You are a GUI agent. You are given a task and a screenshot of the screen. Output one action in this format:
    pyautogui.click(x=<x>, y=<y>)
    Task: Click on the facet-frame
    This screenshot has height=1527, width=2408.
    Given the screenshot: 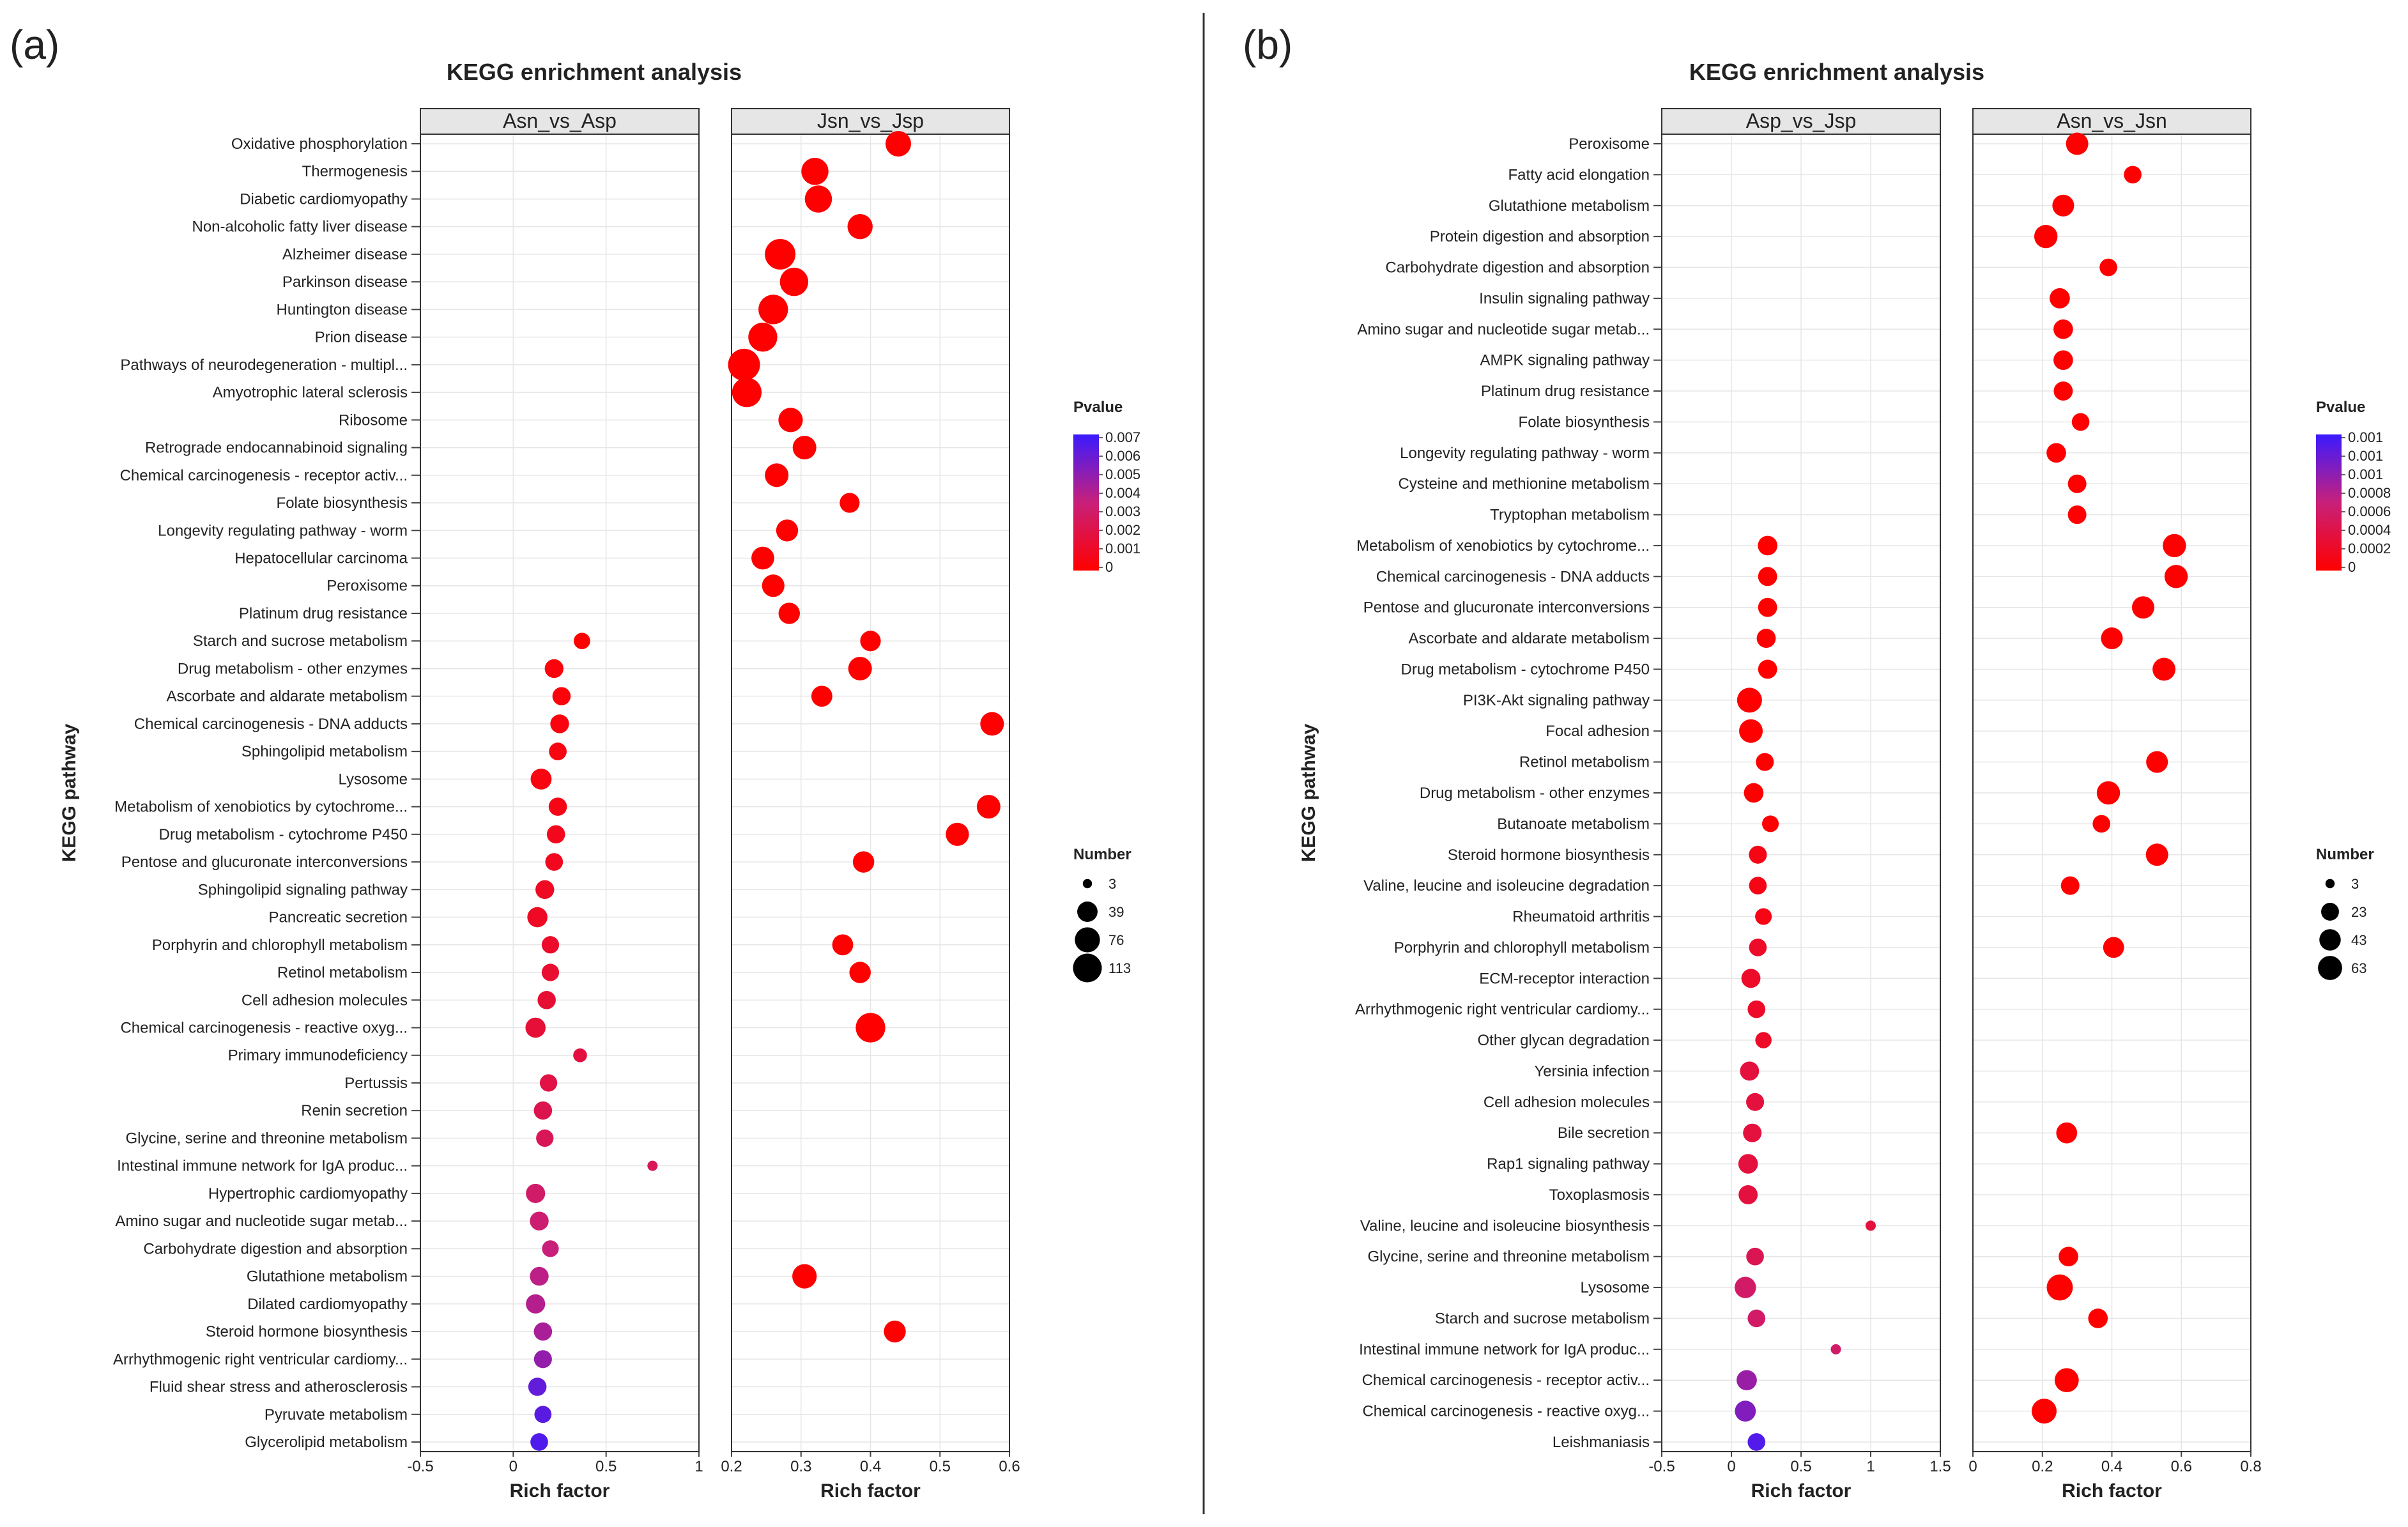 What is the action you would take?
    pyautogui.click(x=2111, y=793)
    